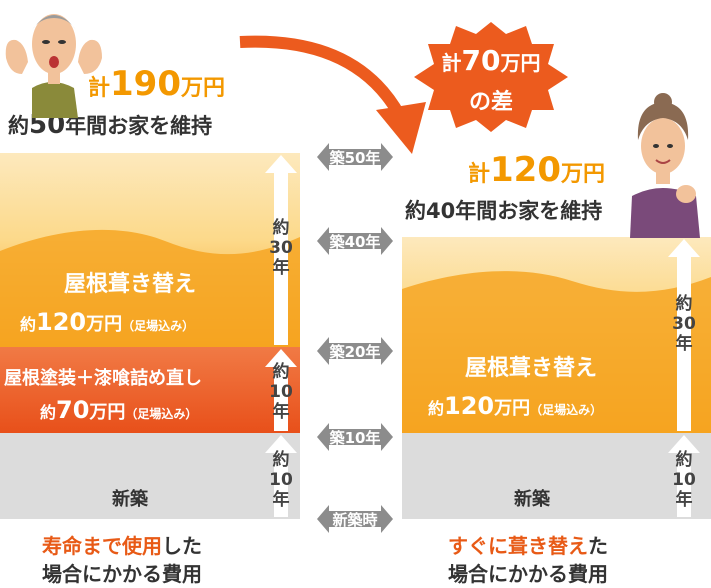  What do you see at coordinates (28, 324) in the screenshot?
I see `left-roof-cost-prefix: 約` at bounding box center [28, 324].